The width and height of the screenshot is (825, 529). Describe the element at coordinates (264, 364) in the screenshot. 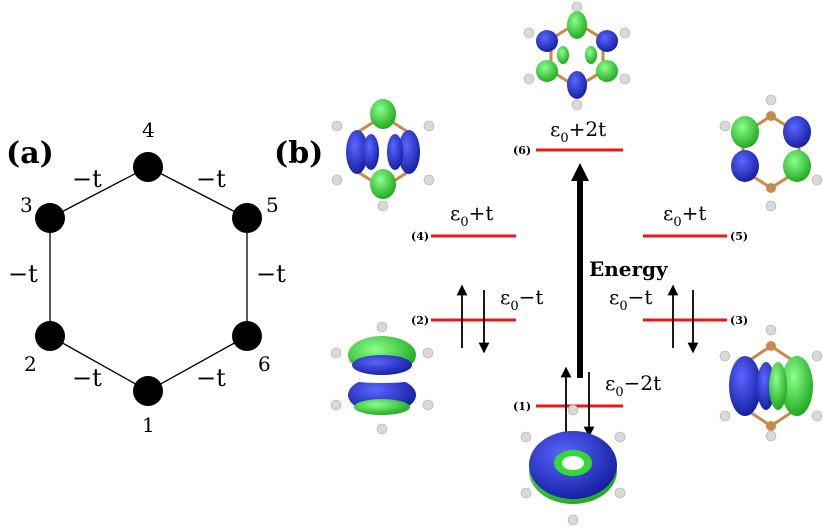

I see `site-number-6: 6` at that location.